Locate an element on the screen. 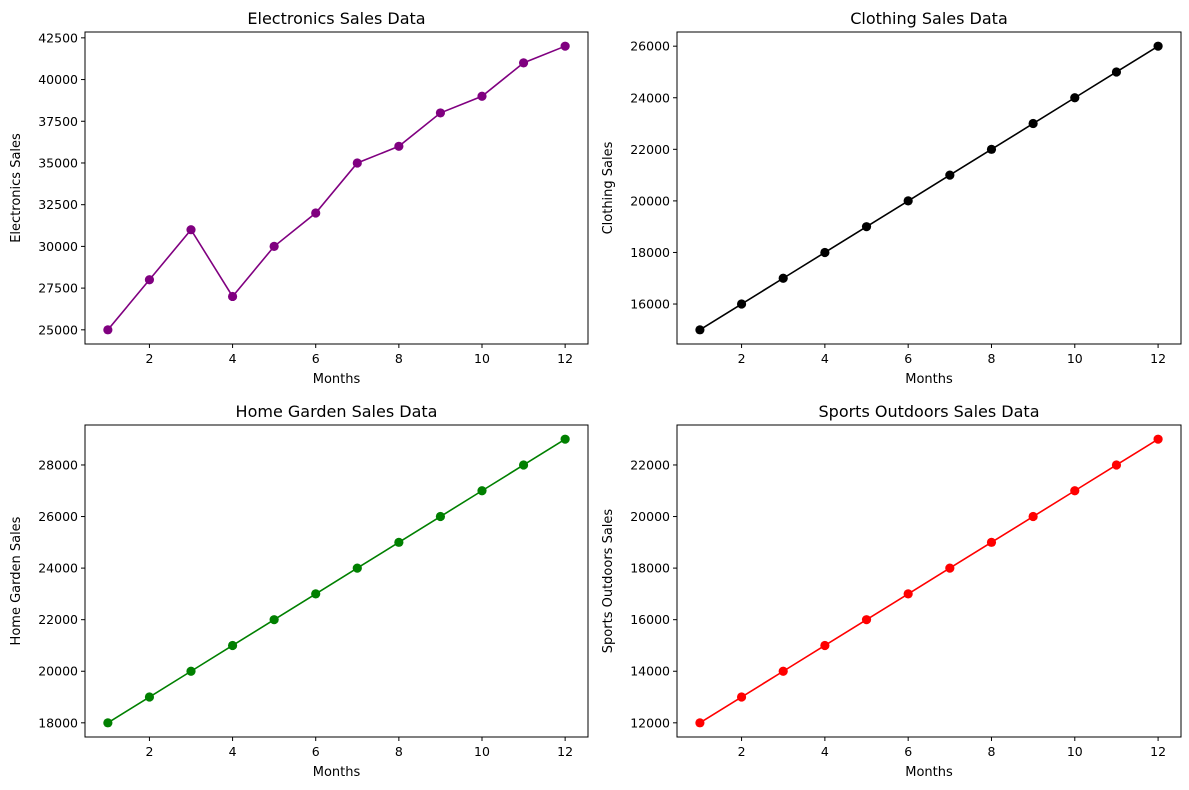  y-tick-label: 28000 is located at coordinates (58, 464).